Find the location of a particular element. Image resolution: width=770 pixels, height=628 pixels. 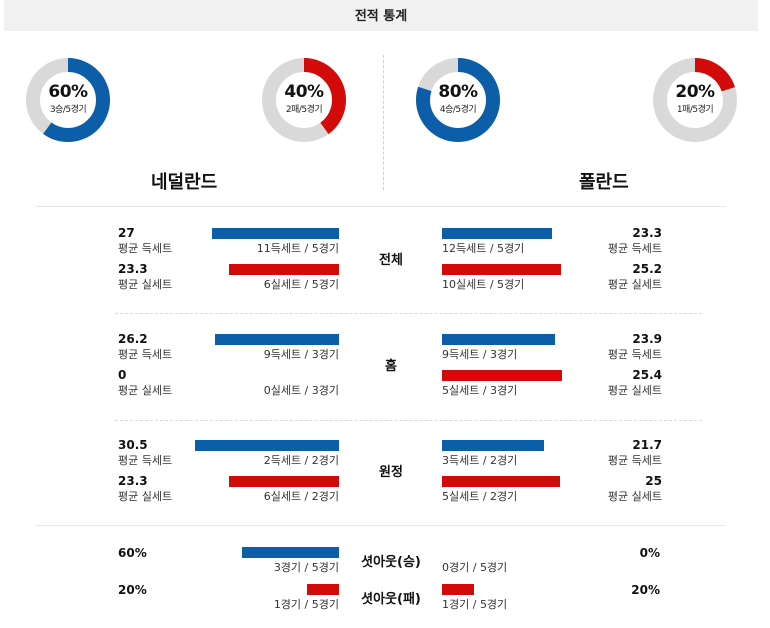

stats-header: 전적 통계 is located at coordinates (381, 15).